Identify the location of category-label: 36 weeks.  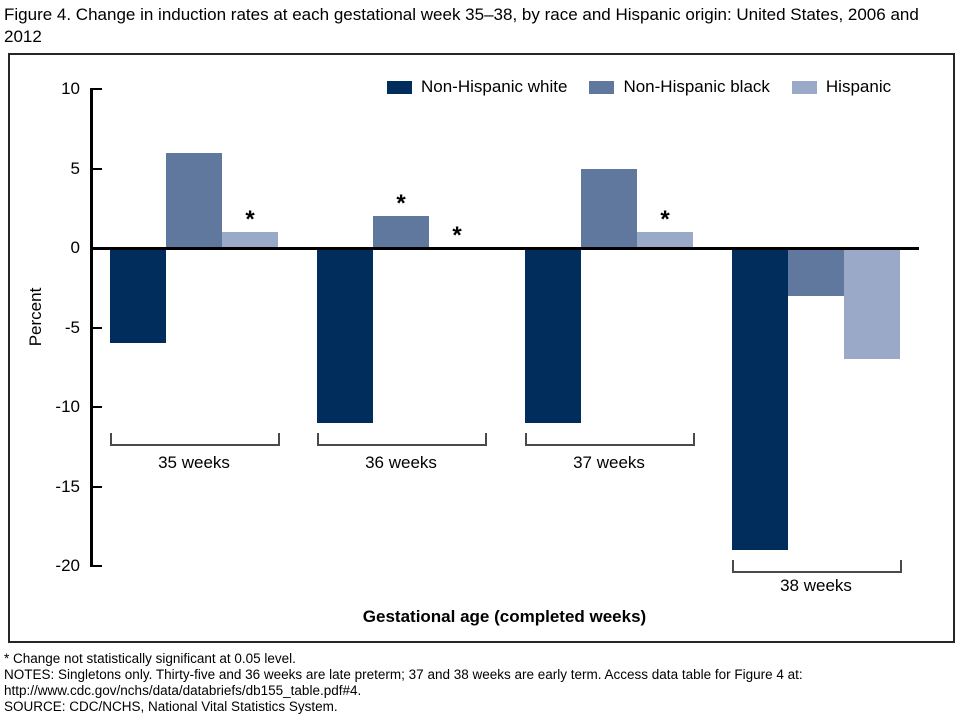
(401, 462).